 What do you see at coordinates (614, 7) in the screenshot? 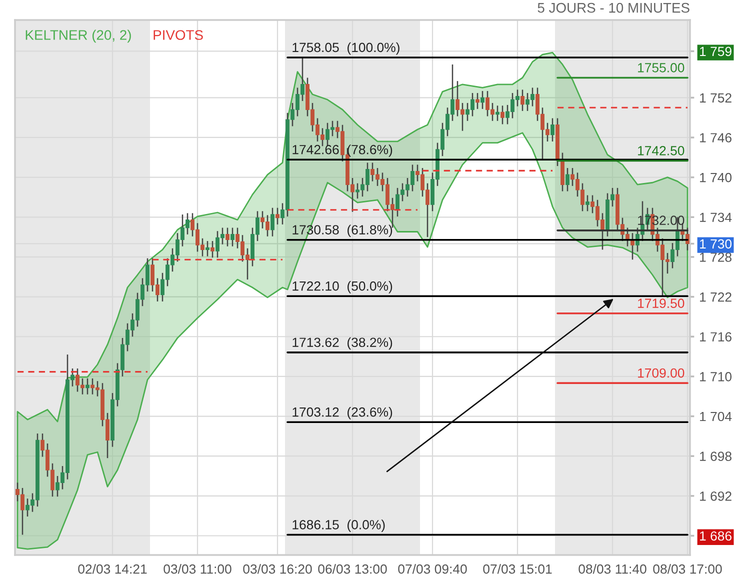
I see `chart-title: 5 JOURS - 10 MINUTES` at bounding box center [614, 7].